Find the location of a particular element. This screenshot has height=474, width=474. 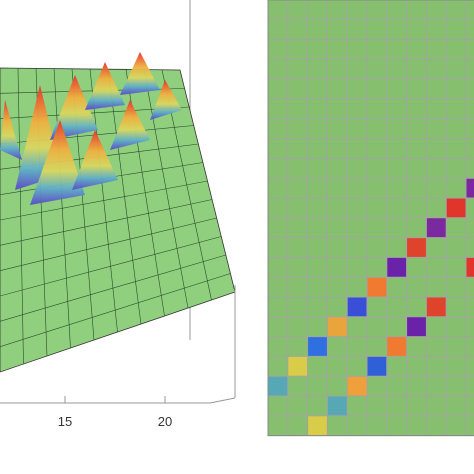

box-edge is located at coordinates (222, 400).